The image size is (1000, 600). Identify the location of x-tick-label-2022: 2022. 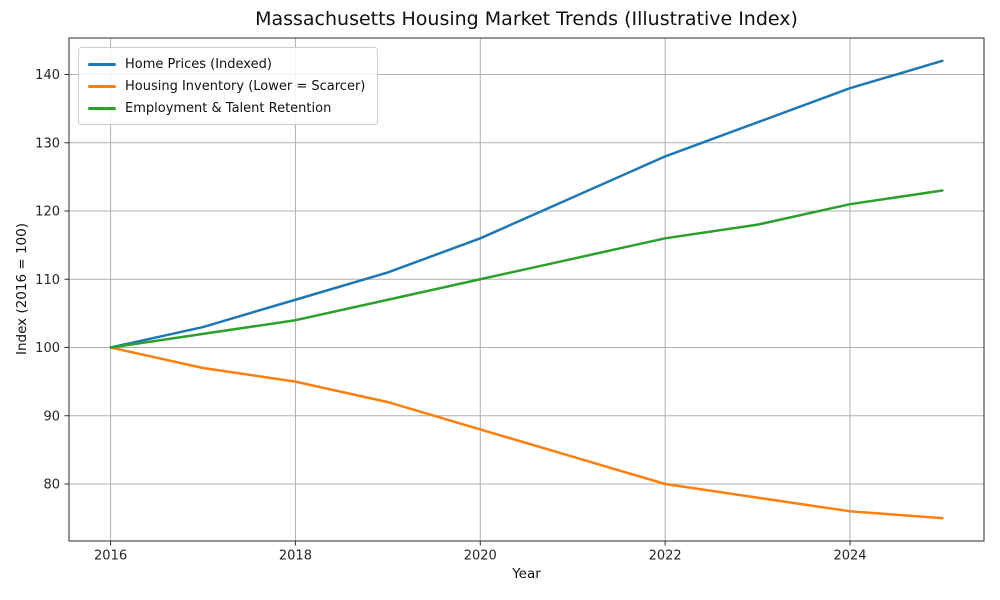
(665, 556).